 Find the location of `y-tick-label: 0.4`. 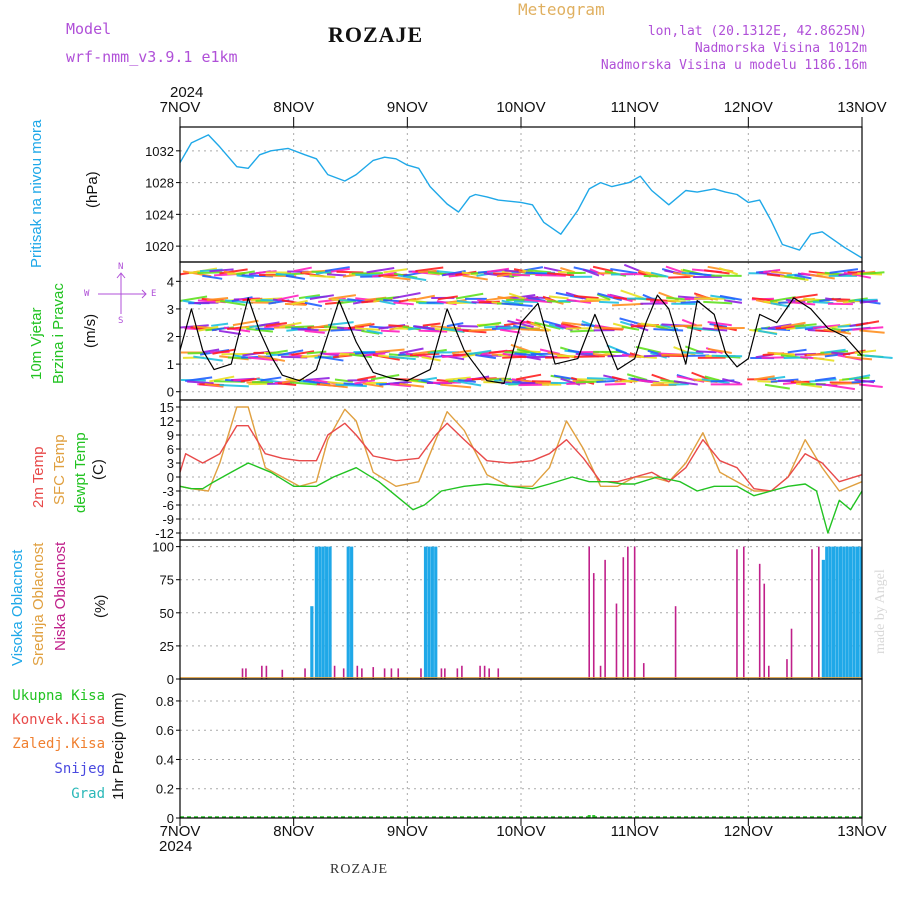

y-tick-label: 0.4 is located at coordinates (165, 759).